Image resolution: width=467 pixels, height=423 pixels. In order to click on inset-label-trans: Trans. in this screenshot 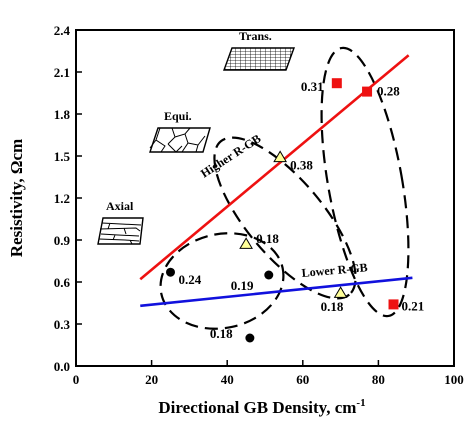, I will do `click(255, 36)`.